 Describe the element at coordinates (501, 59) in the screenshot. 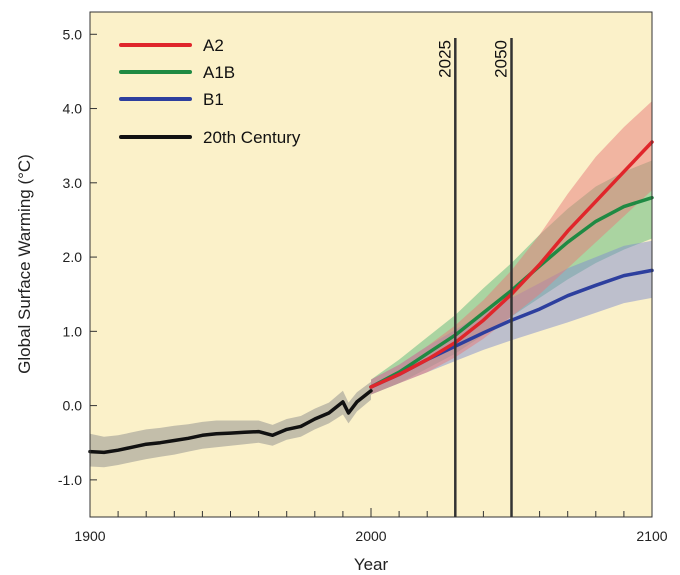

I see `marker-label-2050: 2050` at that location.